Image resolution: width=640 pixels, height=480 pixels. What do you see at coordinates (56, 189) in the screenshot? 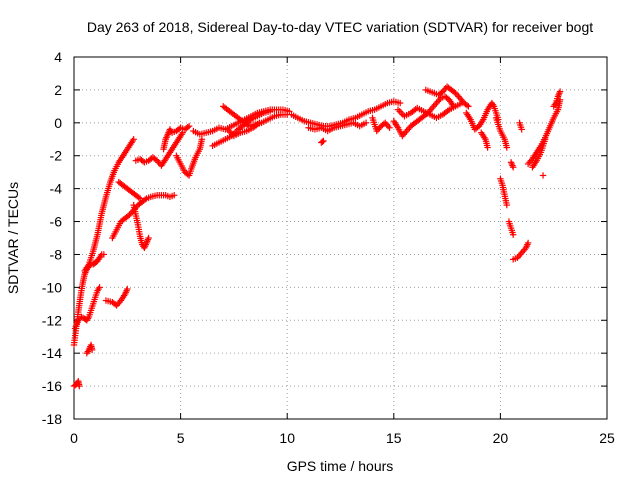
I see `y-tick-label: -4` at bounding box center [56, 189].